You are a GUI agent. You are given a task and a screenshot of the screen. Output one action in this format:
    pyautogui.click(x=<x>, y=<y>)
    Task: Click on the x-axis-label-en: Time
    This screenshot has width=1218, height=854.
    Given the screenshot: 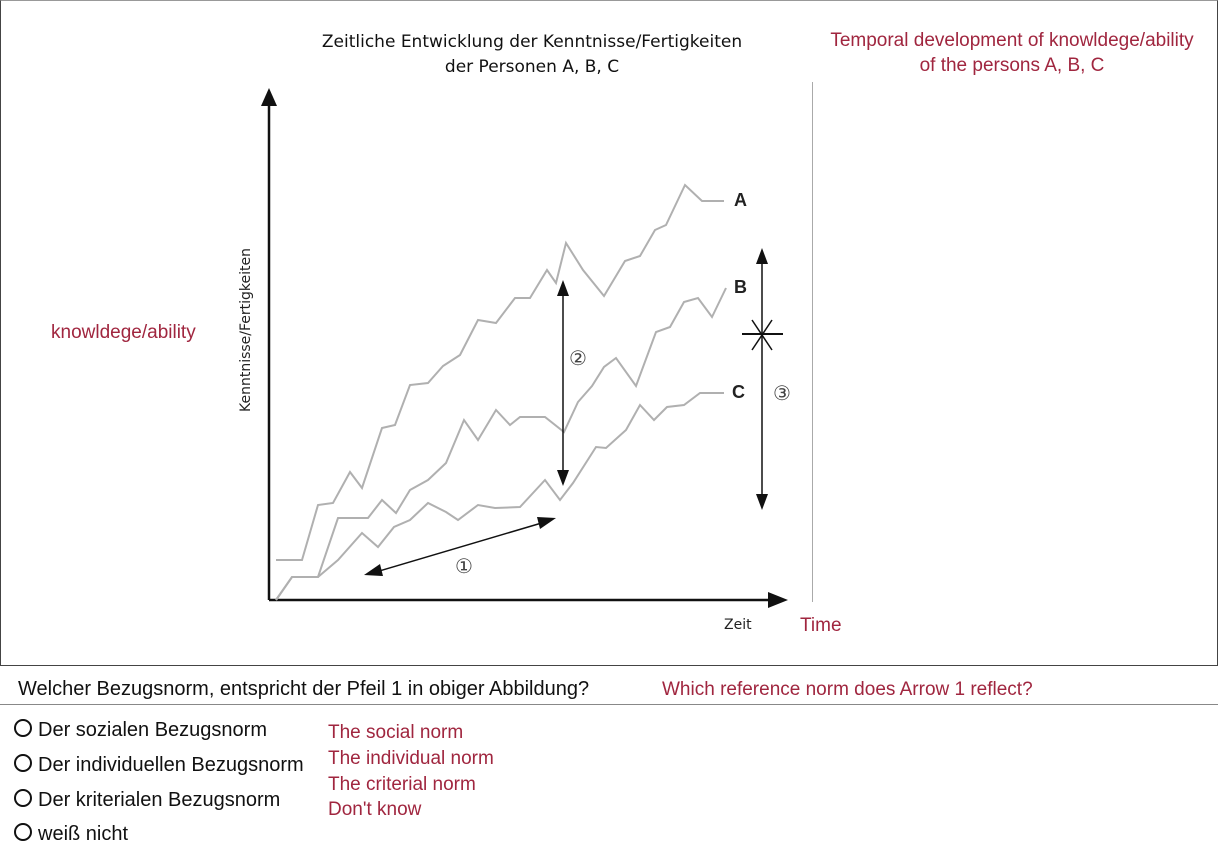 What is the action you would take?
    pyautogui.click(x=821, y=625)
    